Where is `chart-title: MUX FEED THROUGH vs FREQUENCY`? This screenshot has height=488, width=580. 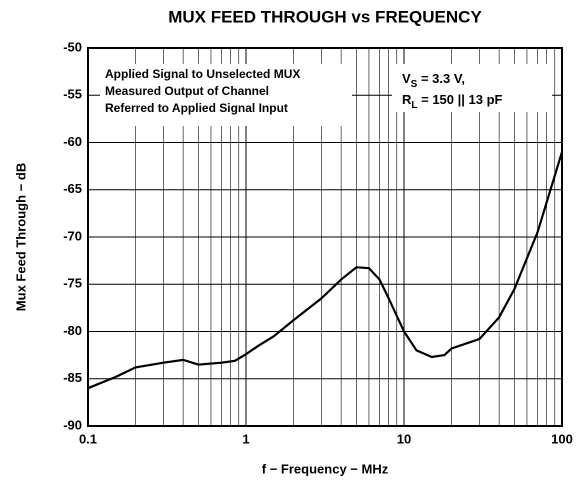
chart-title: MUX FEED THROUGH vs FREQUENCY is located at coordinates (325, 16).